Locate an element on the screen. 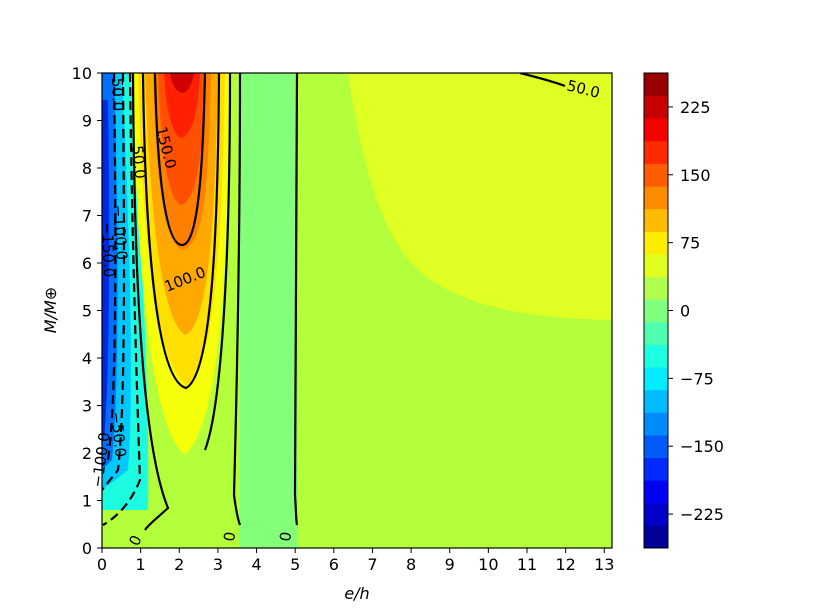  contour-line-zero-left is located at coordinates (237, 299).